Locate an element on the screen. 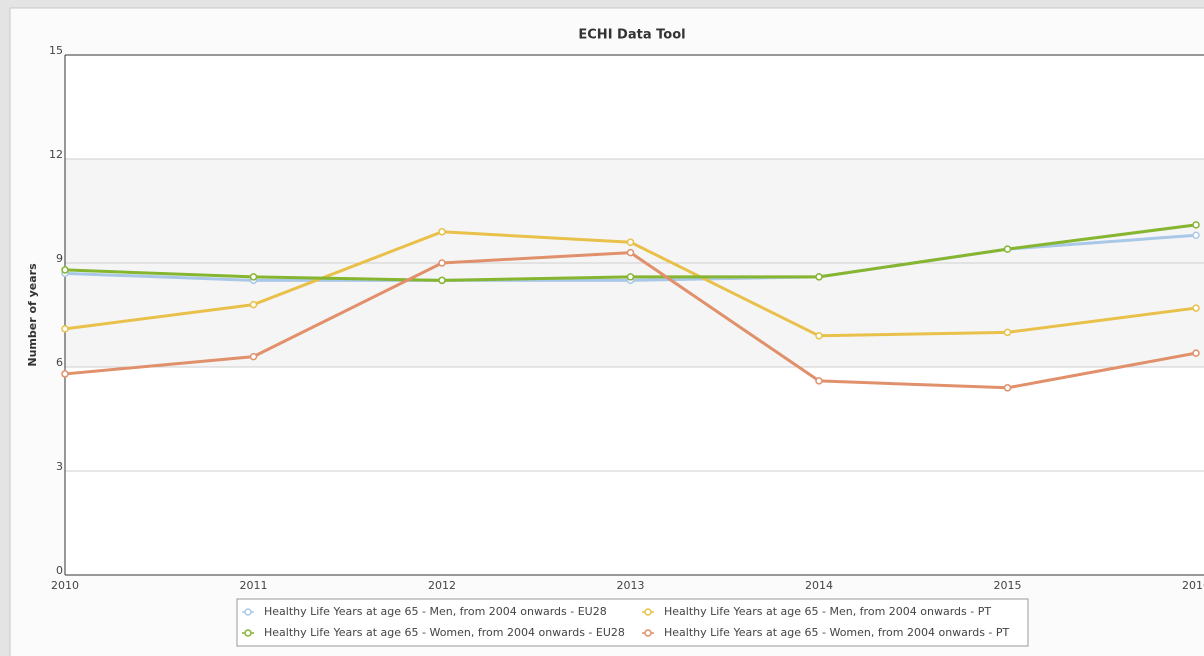 The image size is (1204, 656). y-tick-label: 3 is located at coordinates (59, 466).